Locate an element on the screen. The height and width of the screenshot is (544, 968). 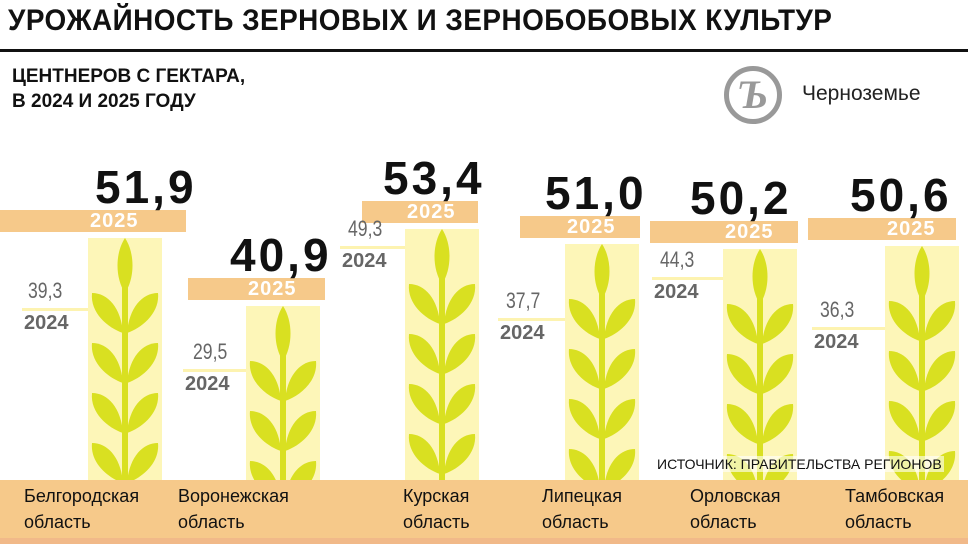
brand-name: Черноземье is located at coordinates (861, 93).